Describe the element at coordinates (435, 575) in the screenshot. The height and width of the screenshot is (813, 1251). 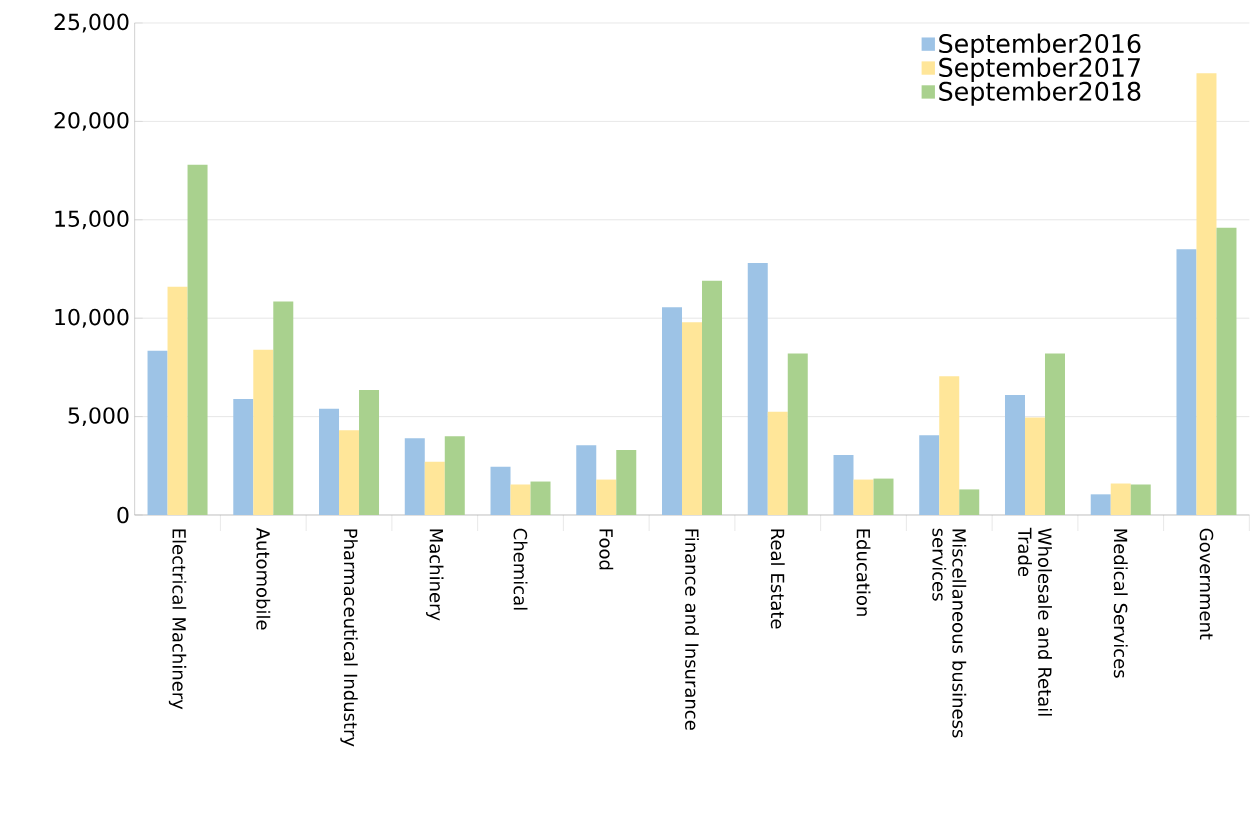
I see `x-tick-label: Machinery` at that location.